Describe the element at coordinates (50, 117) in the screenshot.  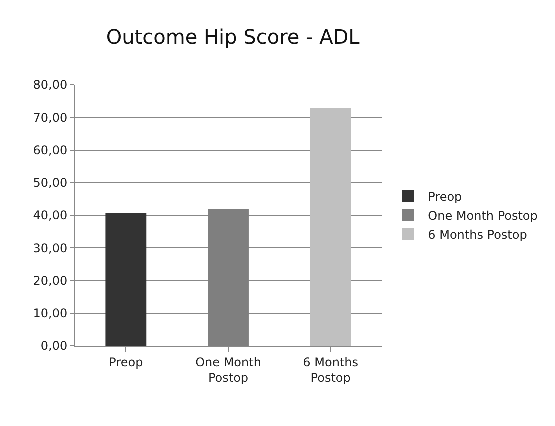
I see `y-tick-label: 70,00` at that location.